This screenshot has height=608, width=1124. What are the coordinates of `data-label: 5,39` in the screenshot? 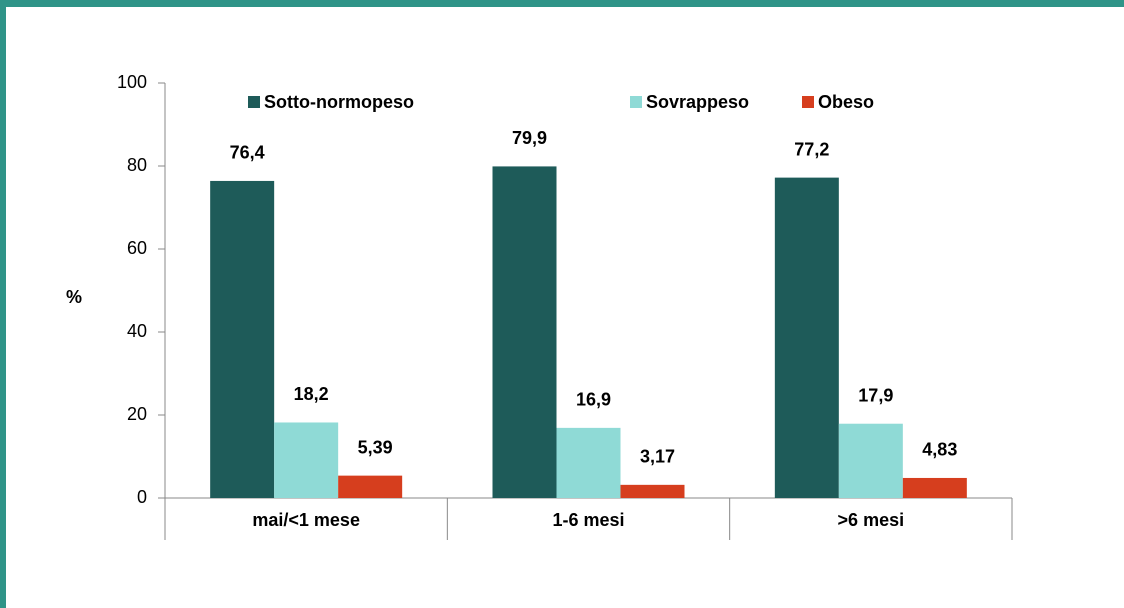 It's located at (375, 447).